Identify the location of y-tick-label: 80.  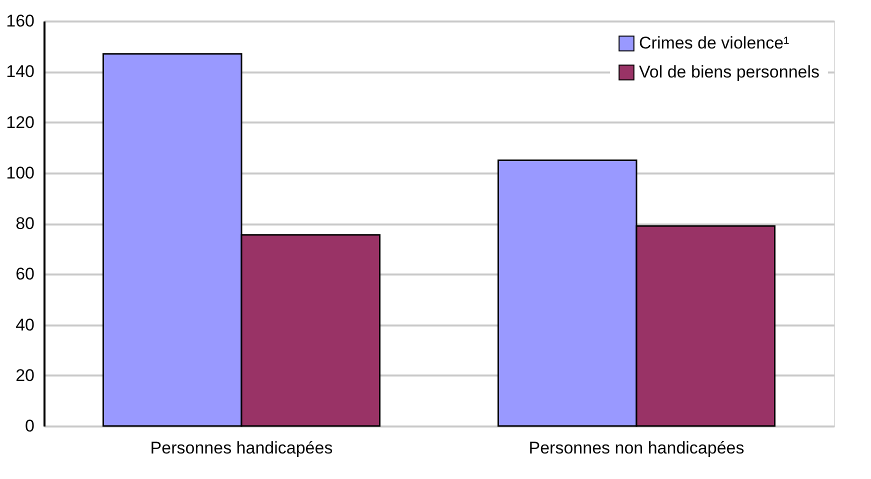
(25, 223).